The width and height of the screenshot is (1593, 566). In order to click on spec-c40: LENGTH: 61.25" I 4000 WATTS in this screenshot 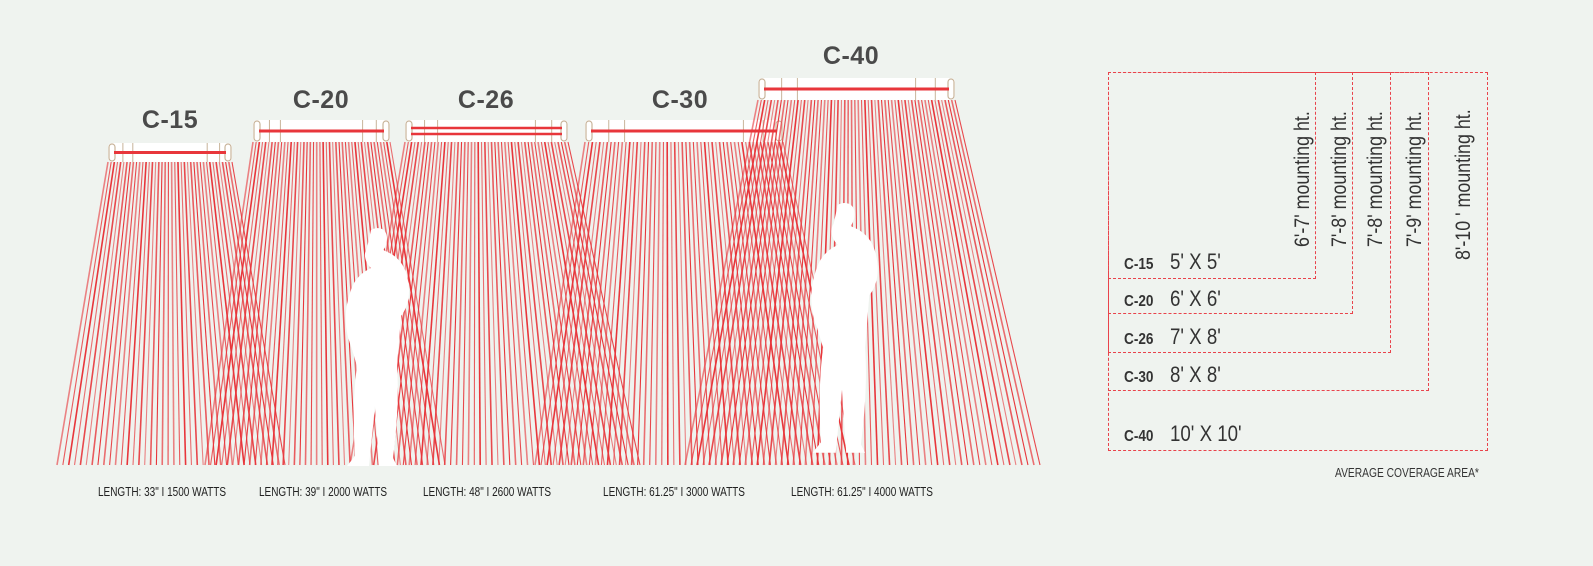, I will do `click(862, 492)`.